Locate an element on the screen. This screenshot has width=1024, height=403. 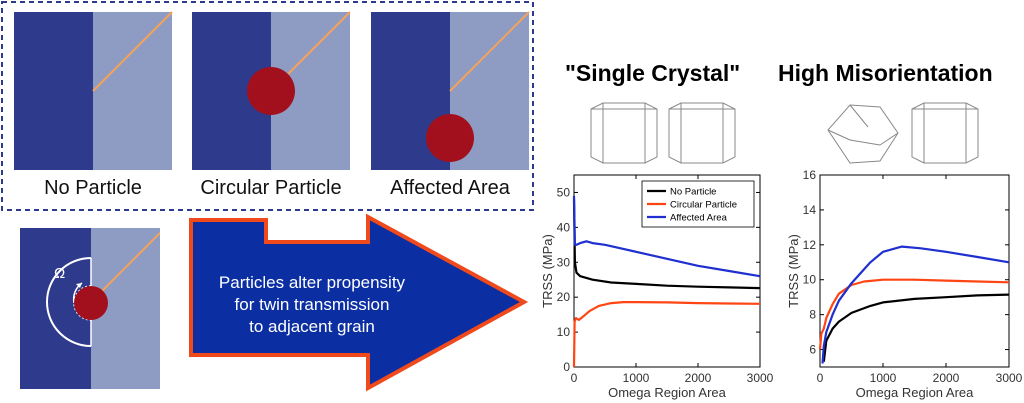
panel-no-particle is located at coordinates (93, 90).